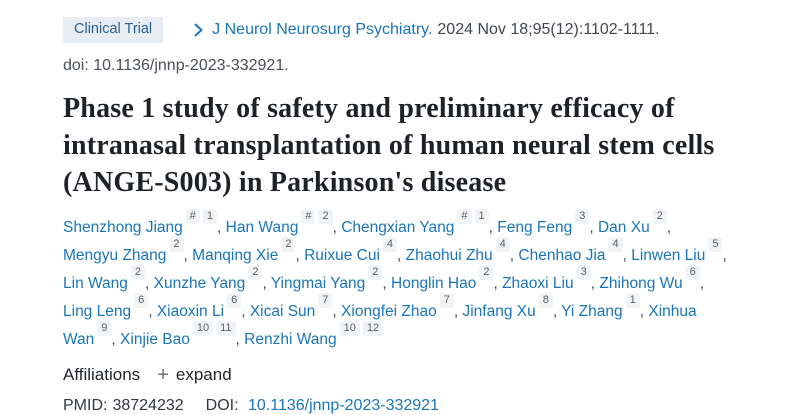  I want to click on author-link: Xinjie Bao, so click(155, 339).